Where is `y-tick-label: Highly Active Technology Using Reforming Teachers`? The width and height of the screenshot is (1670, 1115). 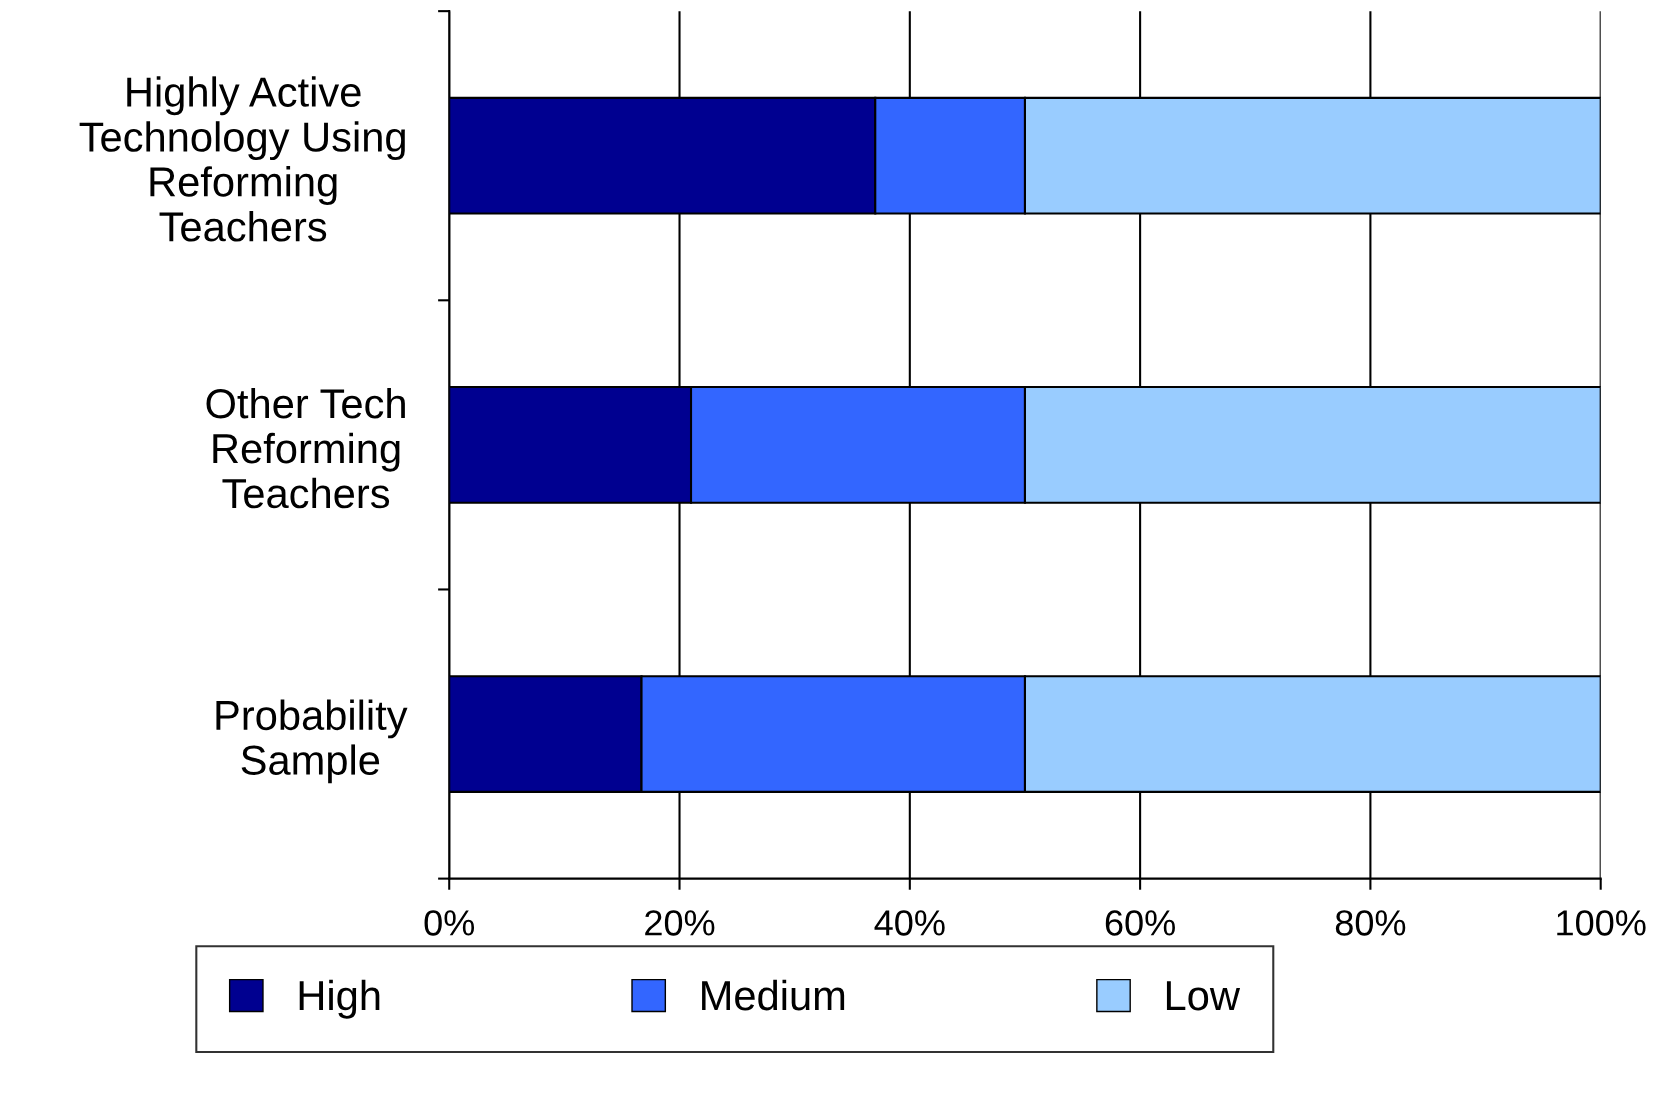
y-tick-label: Highly Active Technology Using Reforming Teachers is located at coordinates (242, 159).